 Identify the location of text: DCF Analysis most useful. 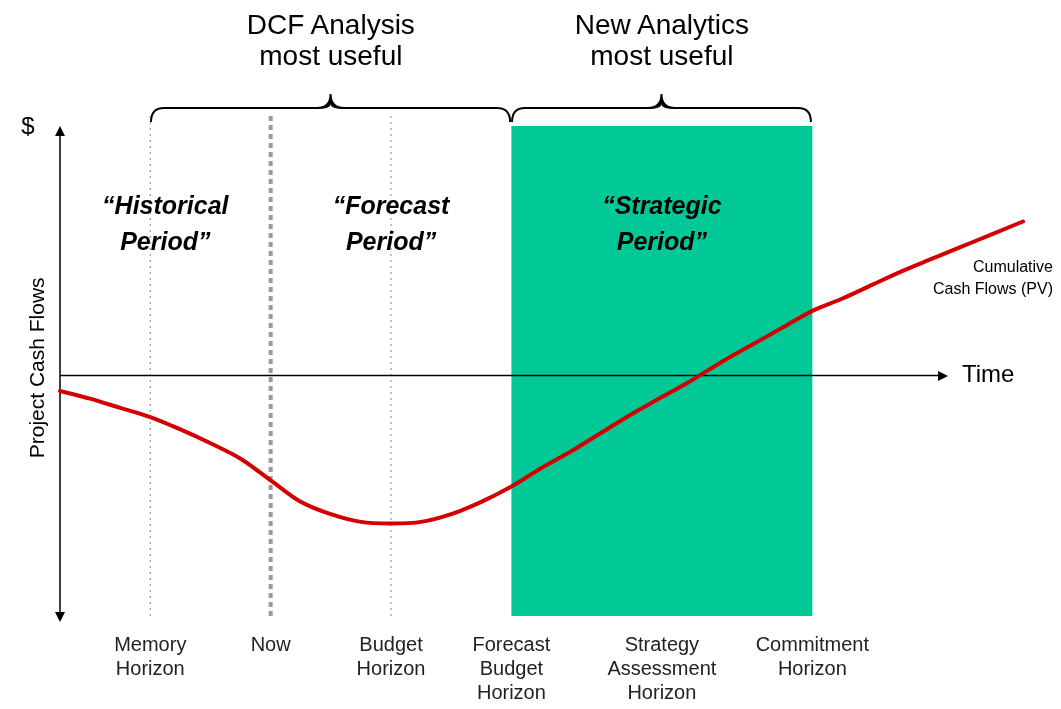
(330, 40).